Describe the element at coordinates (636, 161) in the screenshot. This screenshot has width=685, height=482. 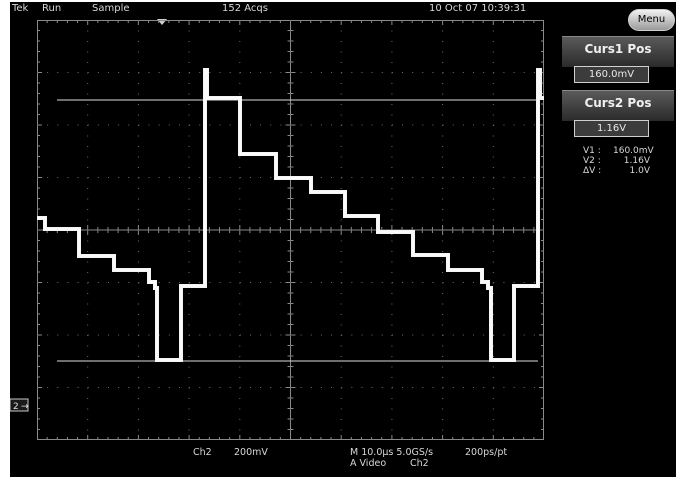
I see `v2-value: 1.16V` at that location.